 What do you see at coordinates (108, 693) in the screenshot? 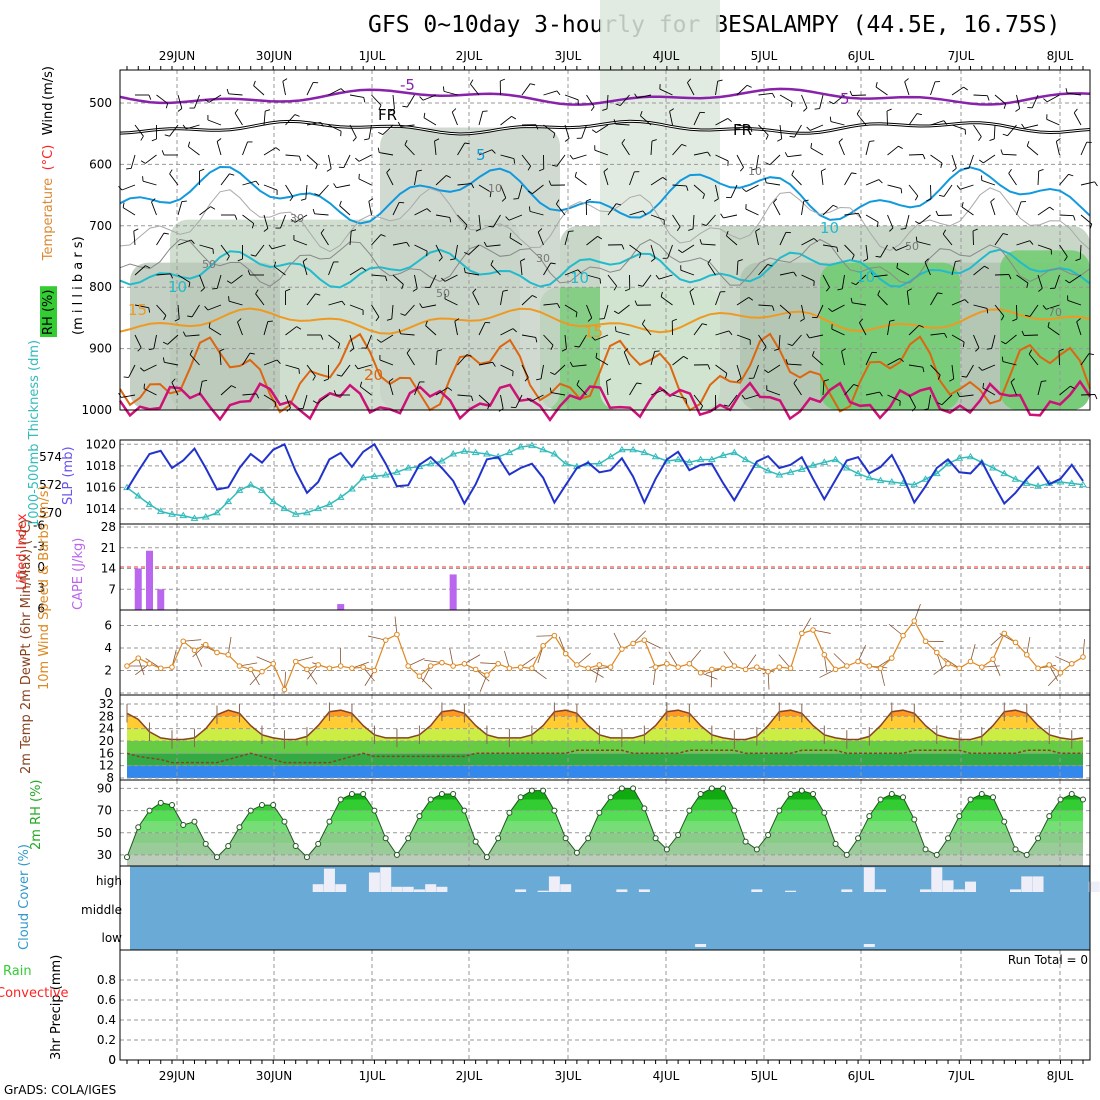
I see `wind-tick: 0` at bounding box center [108, 693].